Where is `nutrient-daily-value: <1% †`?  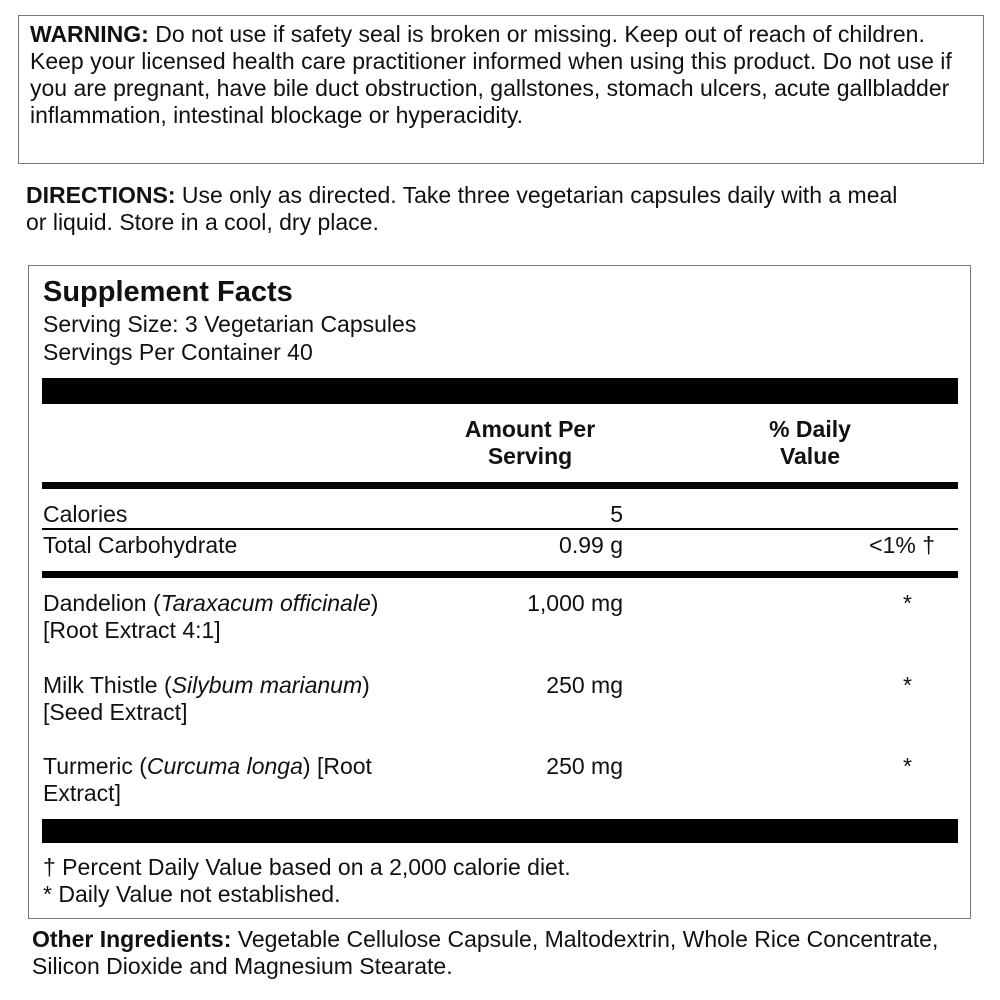 nutrient-daily-value: <1% † is located at coordinates (902, 545).